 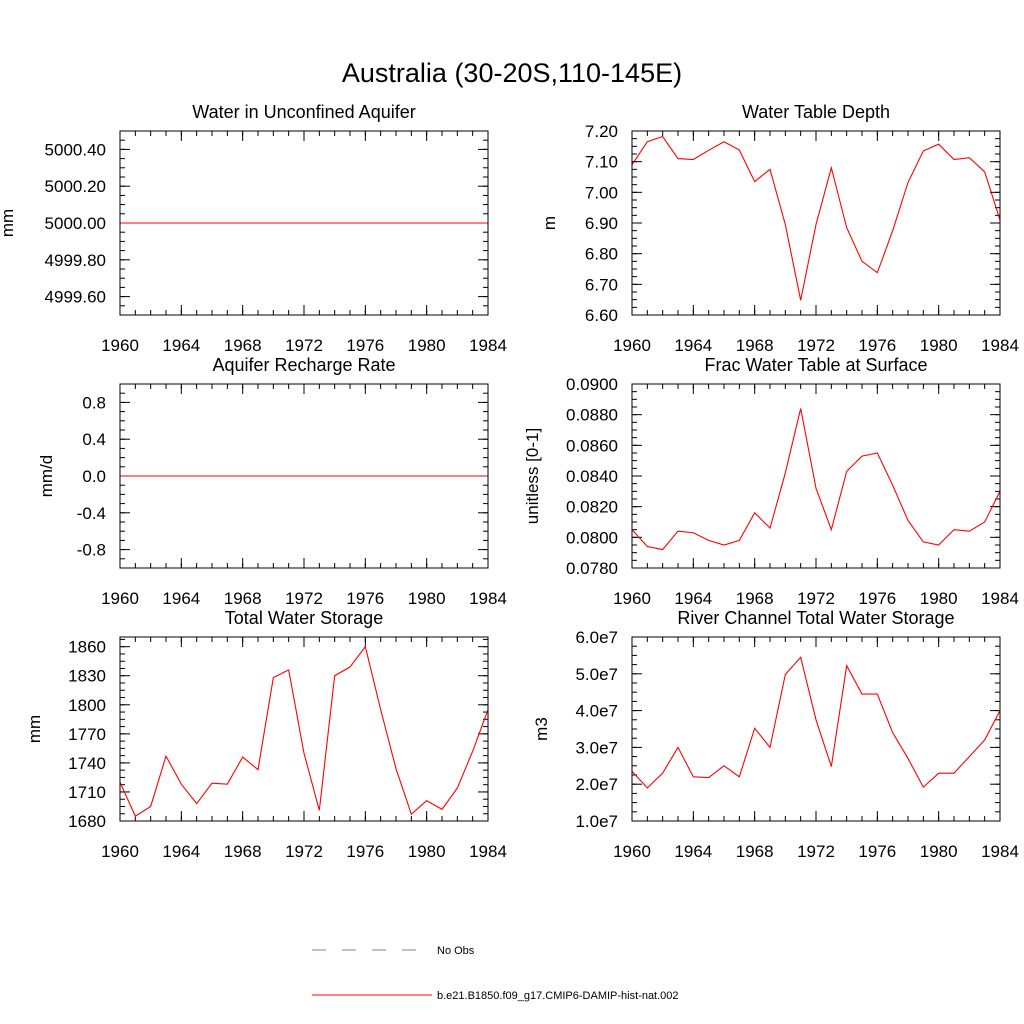 I want to click on figure-title: Australia (30-20S,110-145E), so click(x=512, y=73).